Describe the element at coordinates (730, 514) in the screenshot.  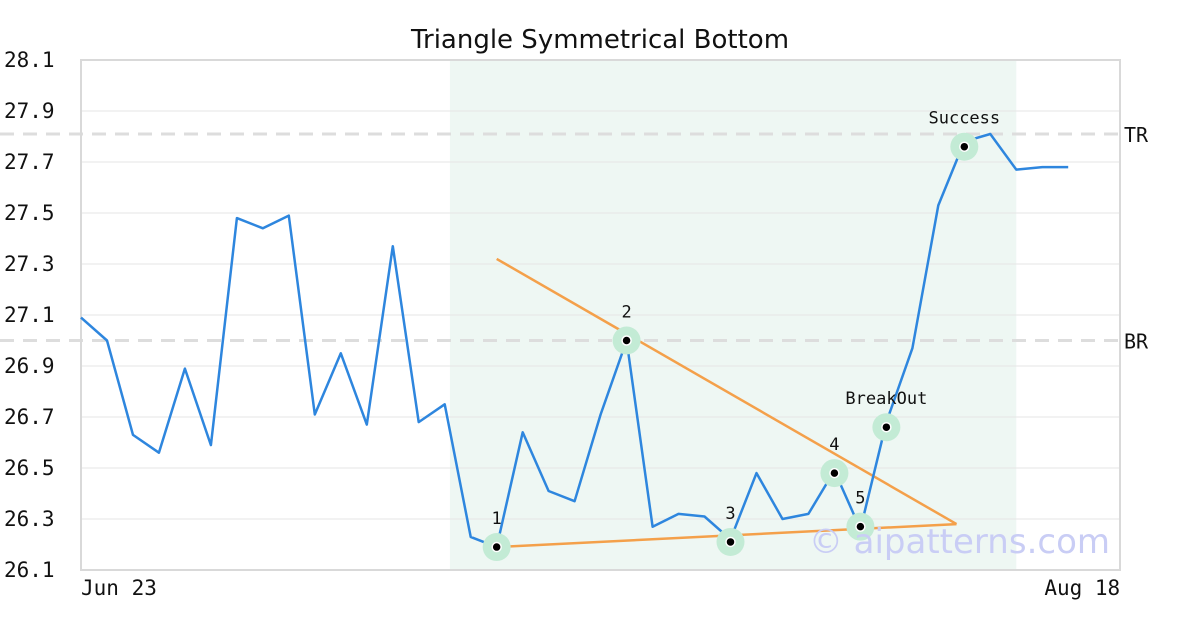
I see `marker-label: 3` at that location.